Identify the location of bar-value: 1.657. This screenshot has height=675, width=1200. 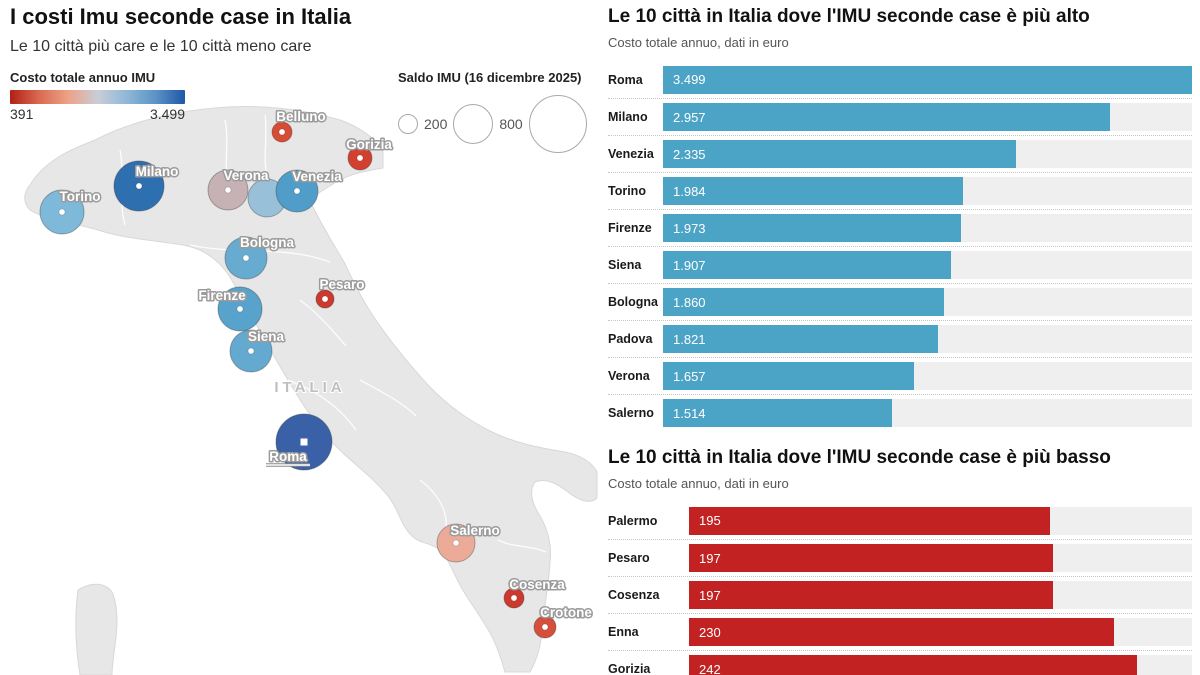
(689, 376).